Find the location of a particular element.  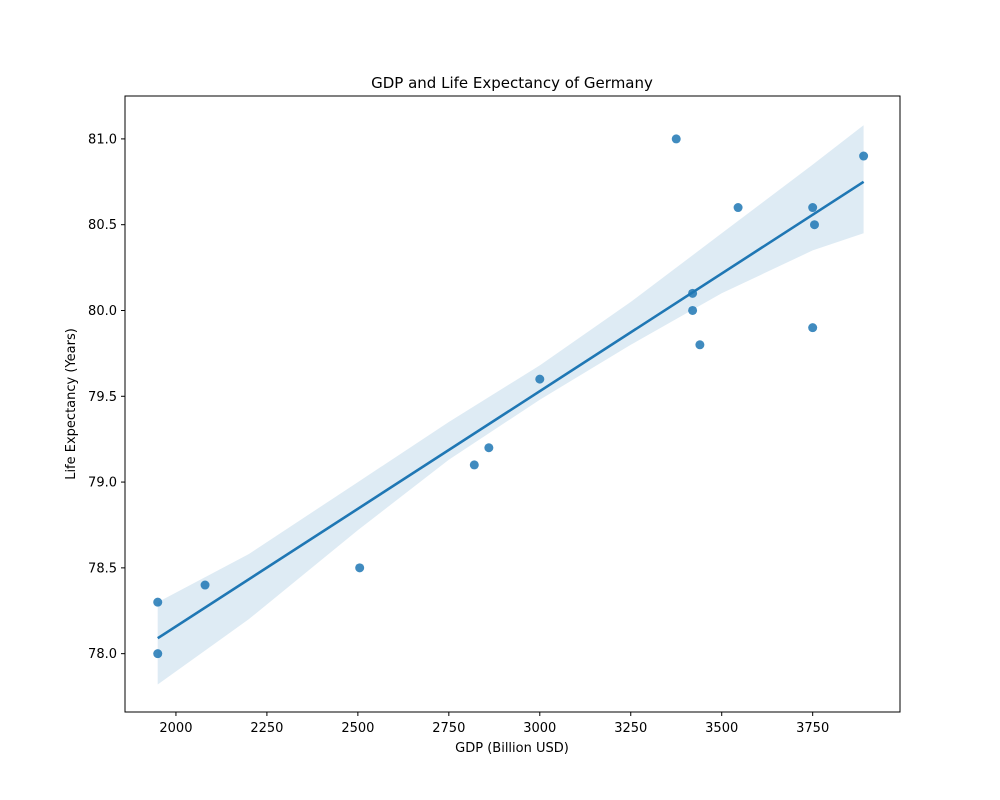

x-tick-label: 3000 is located at coordinates (539, 728).